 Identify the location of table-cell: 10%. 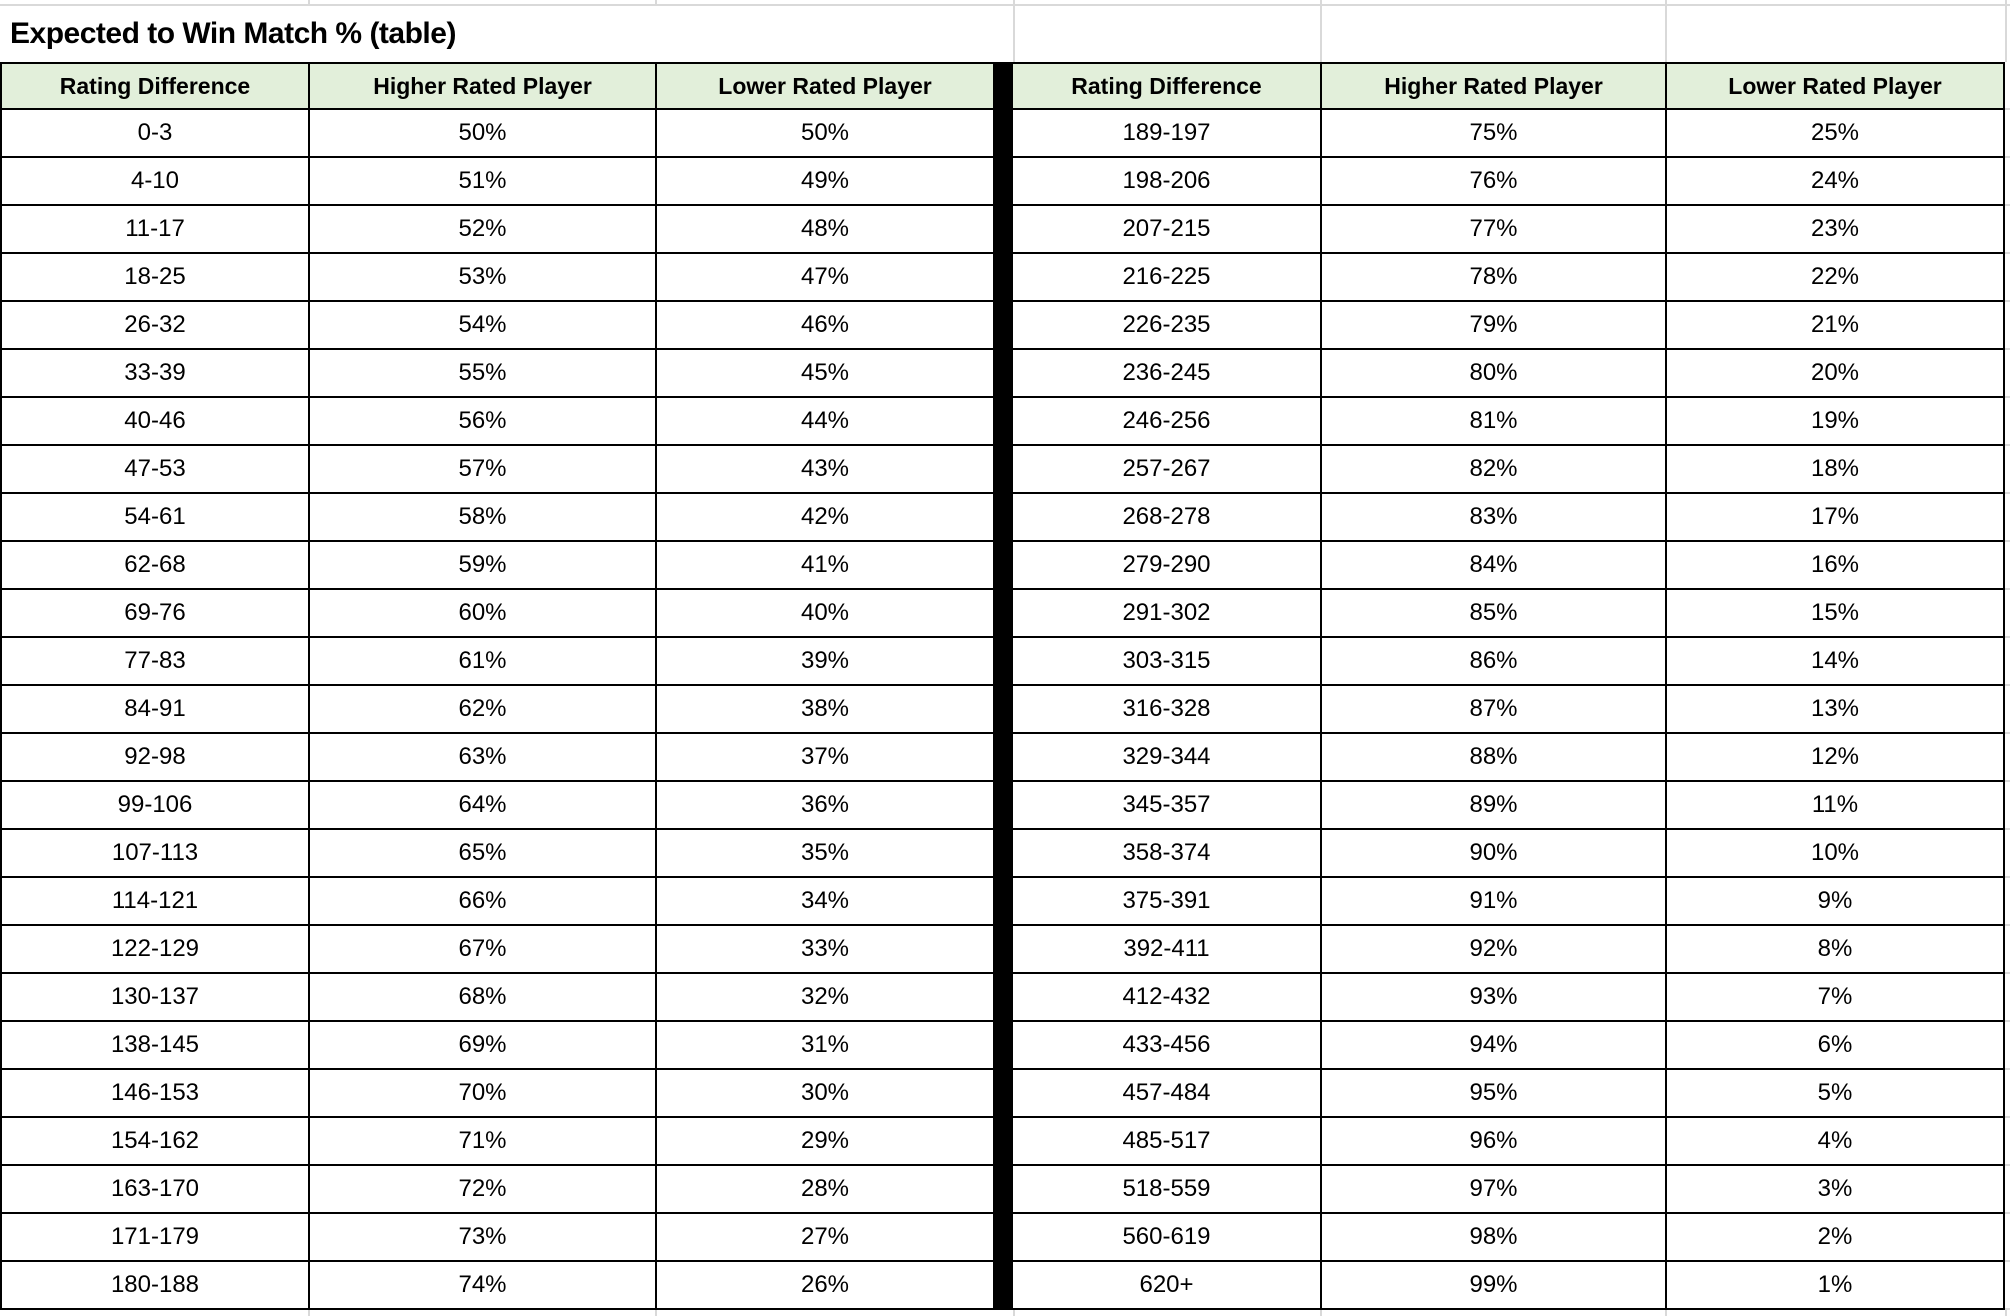
(1835, 853).